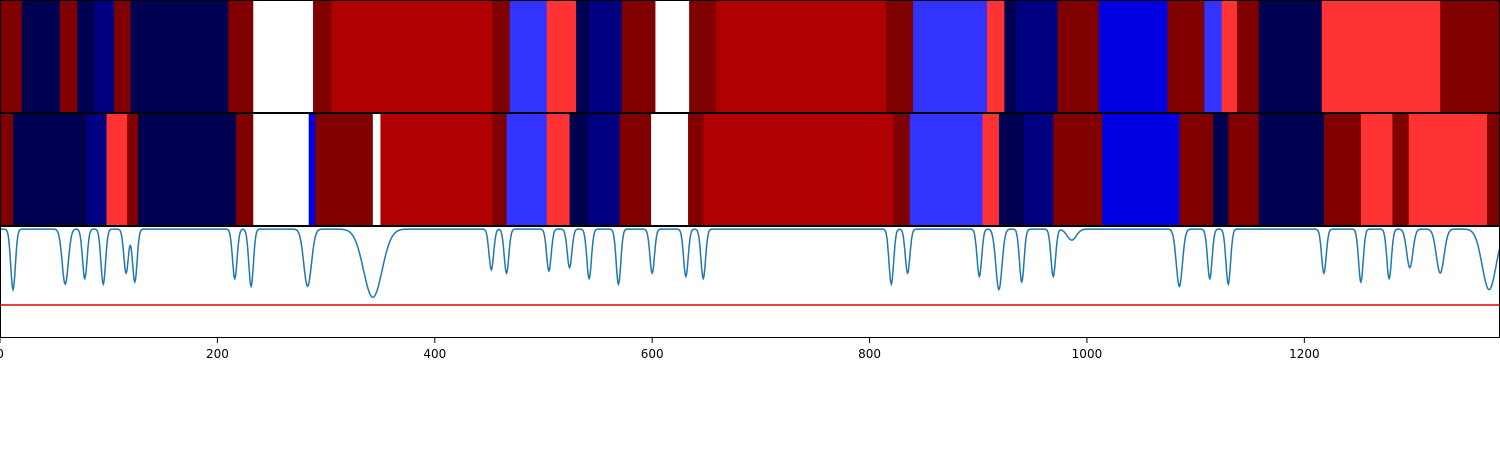 Image resolution: width=1500 pixels, height=450 pixels. I want to click on x-axis-tick-label: 200, so click(217, 354).